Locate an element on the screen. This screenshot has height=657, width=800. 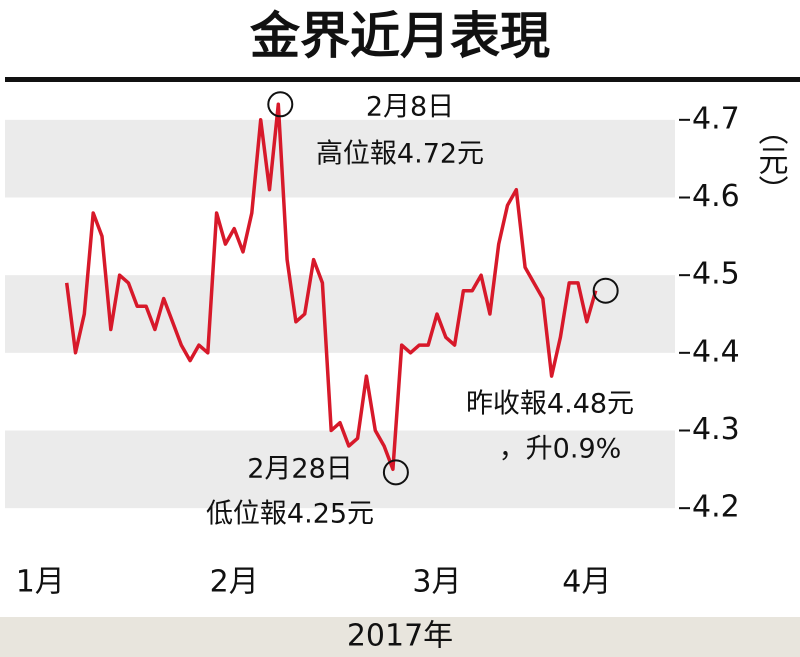
x-tick-label: 3月 is located at coordinates (436, 582).